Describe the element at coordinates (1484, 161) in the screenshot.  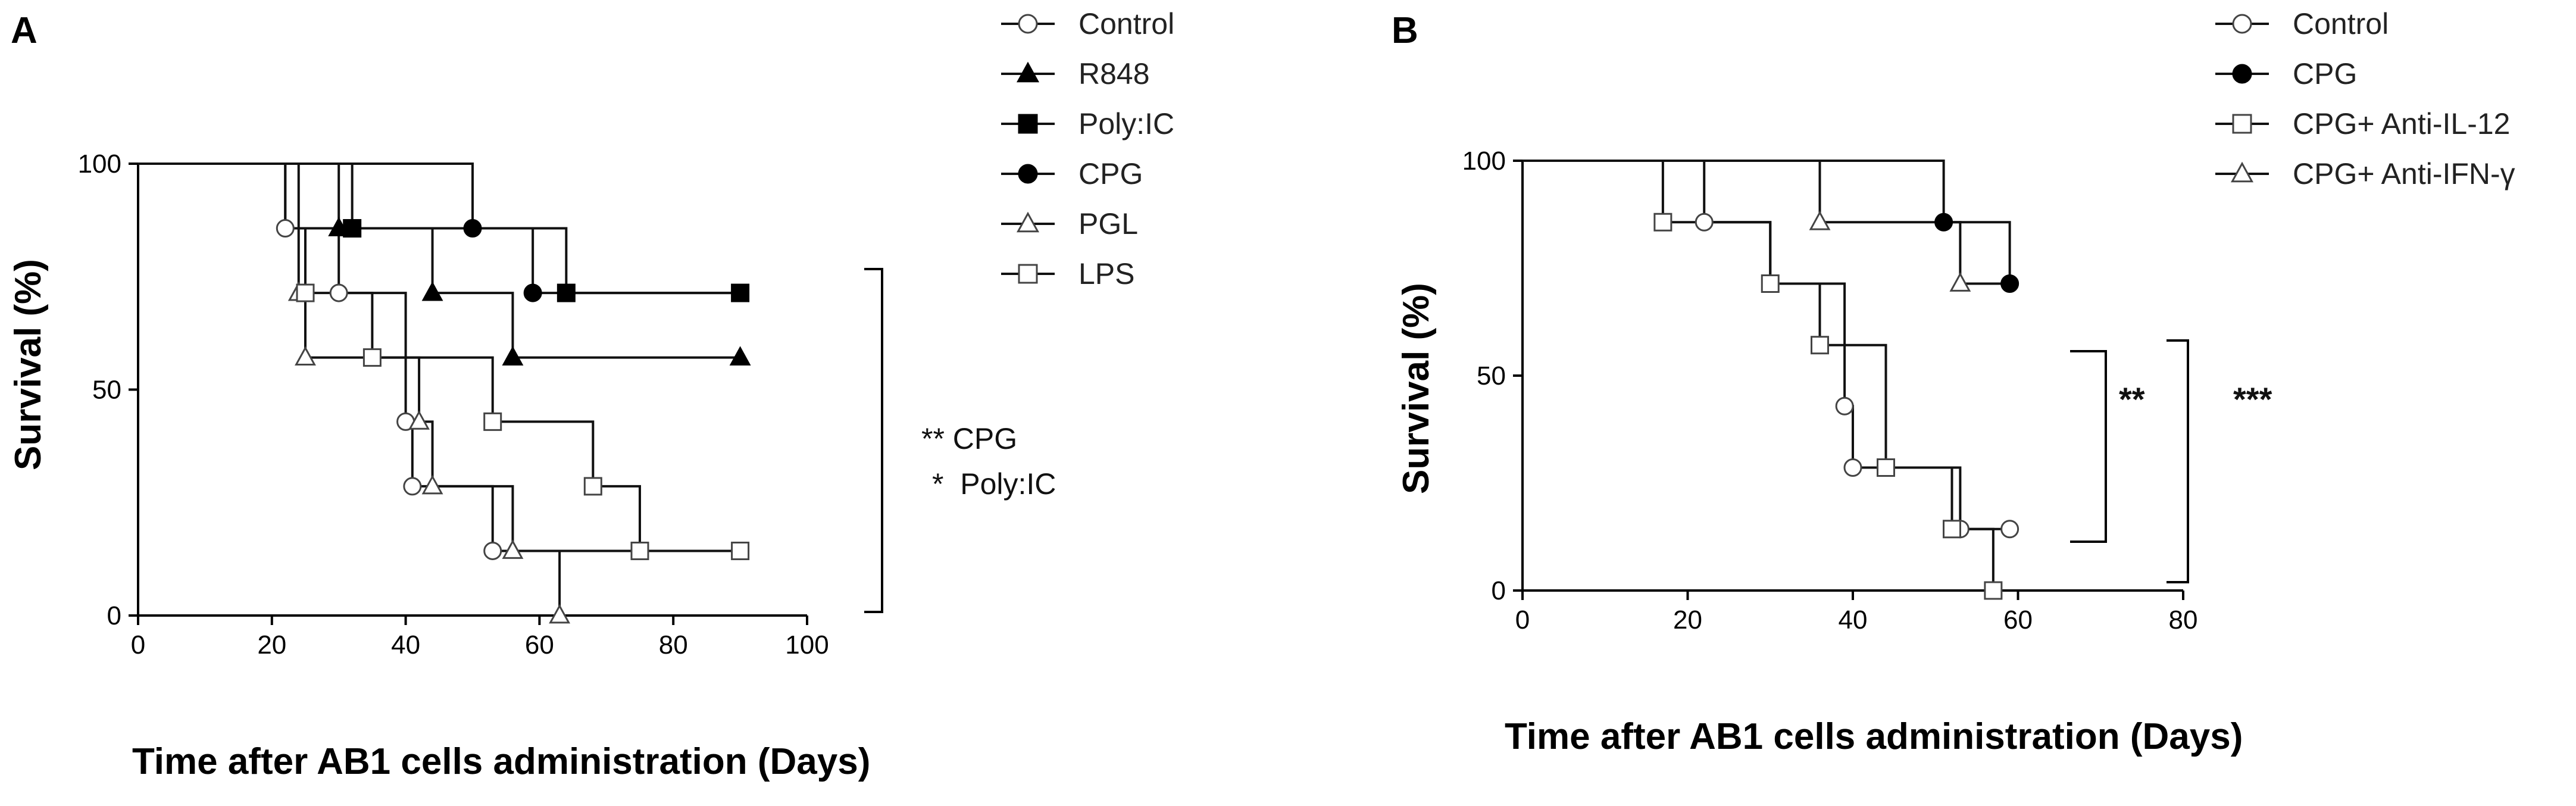
I see `panel-b-y-tick-label-100: 100` at that location.